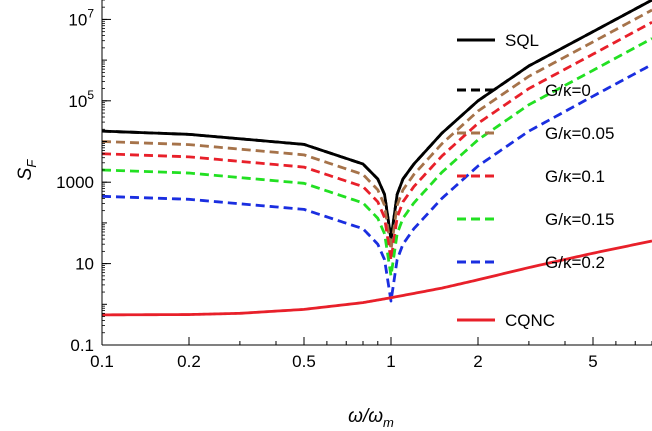 The height and width of the screenshot is (431, 652). I want to click on x-axis-title-sub: m, so click(388, 422).